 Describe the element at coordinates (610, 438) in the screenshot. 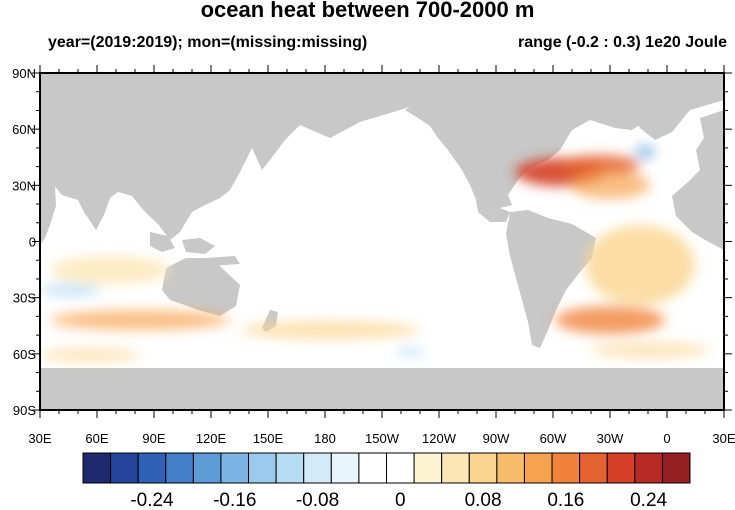

I see `lon-label: 30W` at that location.